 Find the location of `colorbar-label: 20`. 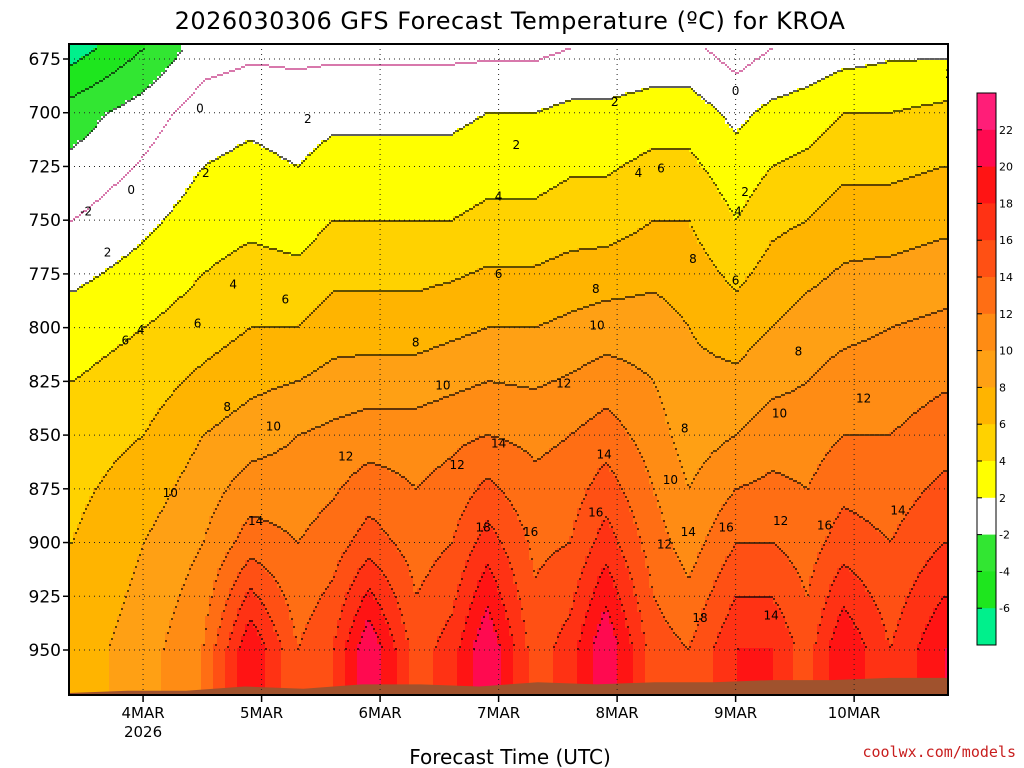

colorbar-label: 20 is located at coordinates (1006, 167).